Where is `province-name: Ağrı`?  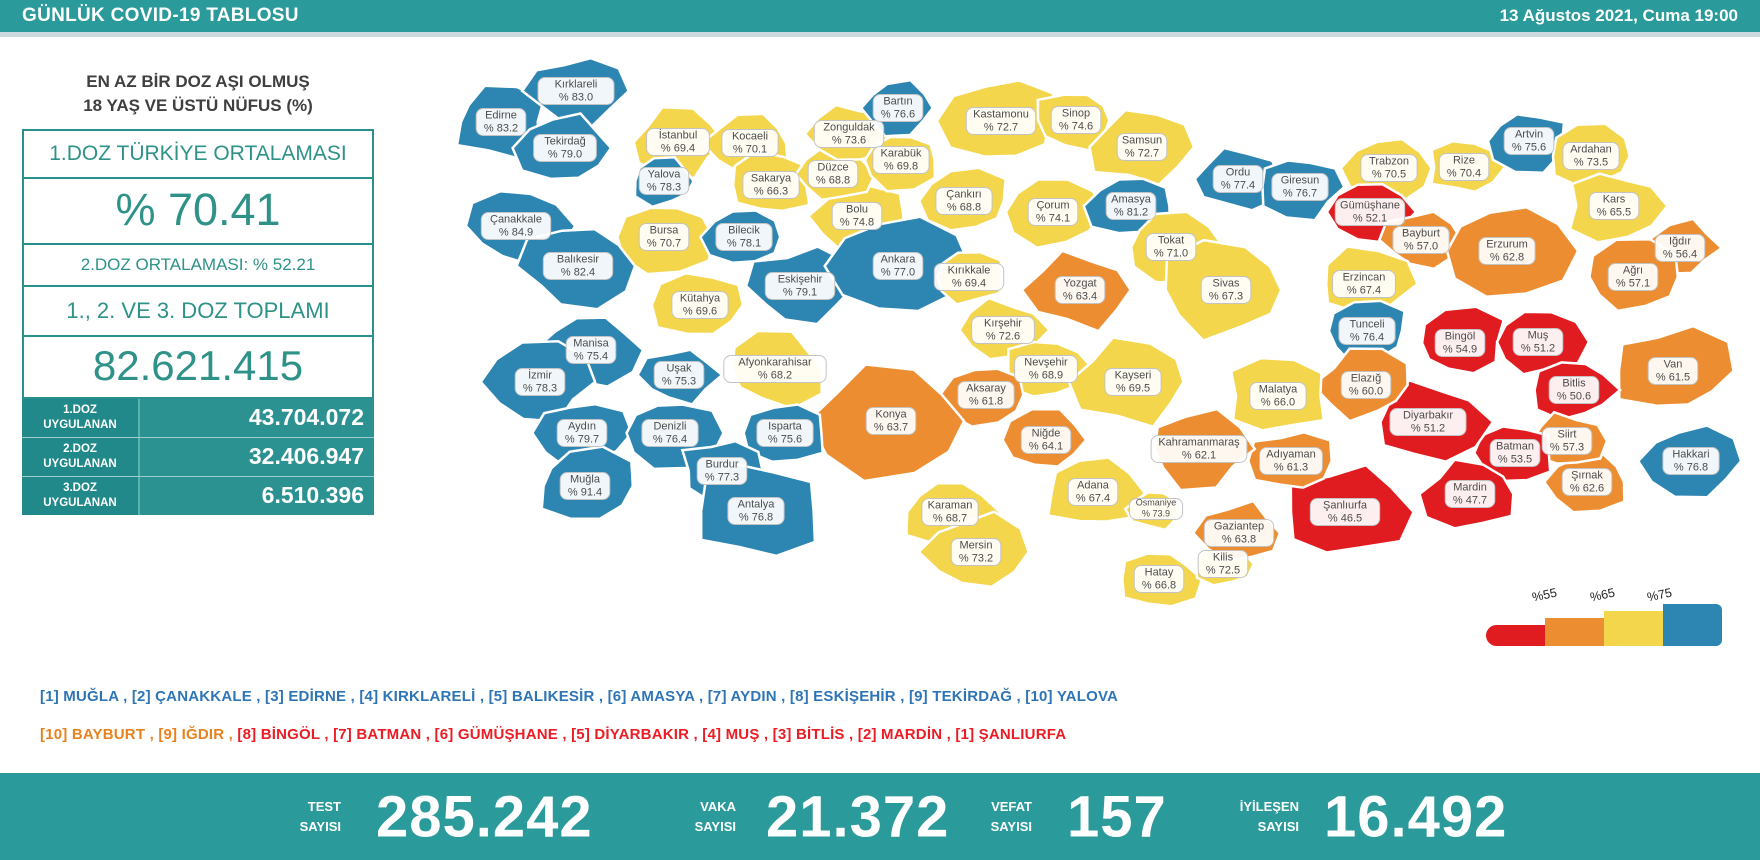 province-name: Ağrı is located at coordinates (1633, 271).